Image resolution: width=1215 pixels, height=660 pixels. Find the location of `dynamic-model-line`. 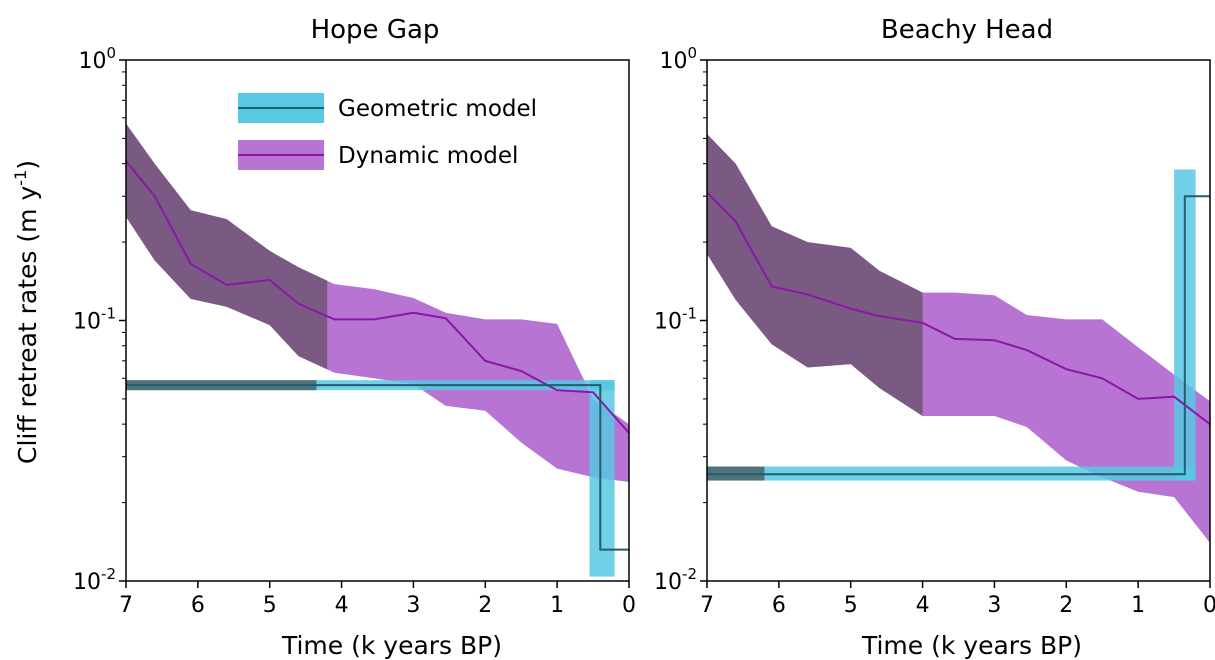

dynamic-model-line is located at coordinates (958, 308).